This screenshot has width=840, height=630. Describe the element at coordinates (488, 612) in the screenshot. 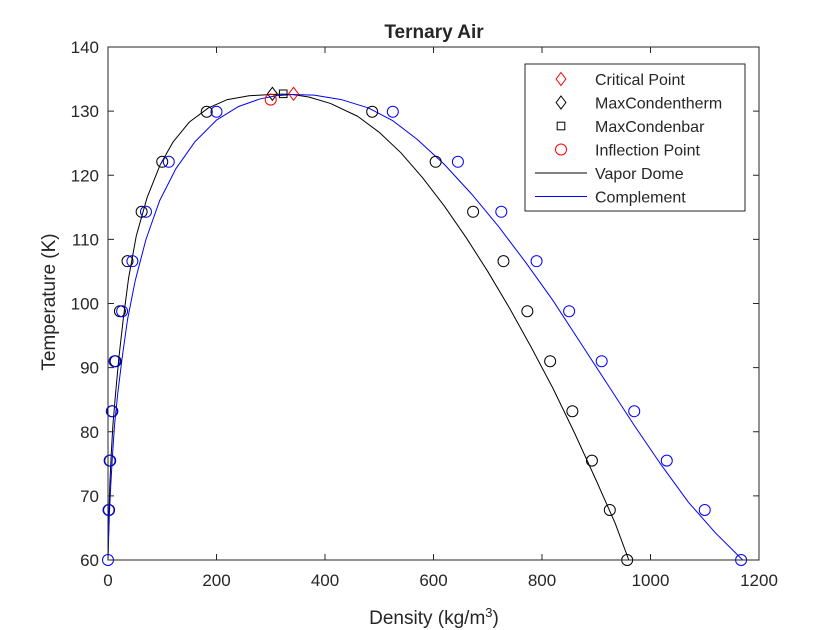

I see `x-axis-label-superscript: 3` at that location.